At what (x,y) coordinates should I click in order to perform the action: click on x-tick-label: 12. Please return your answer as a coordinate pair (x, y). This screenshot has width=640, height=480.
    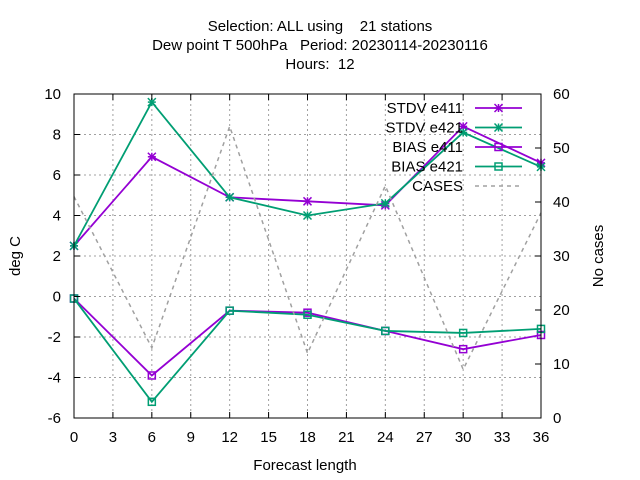
    Looking at the image, I should click on (229, 437).